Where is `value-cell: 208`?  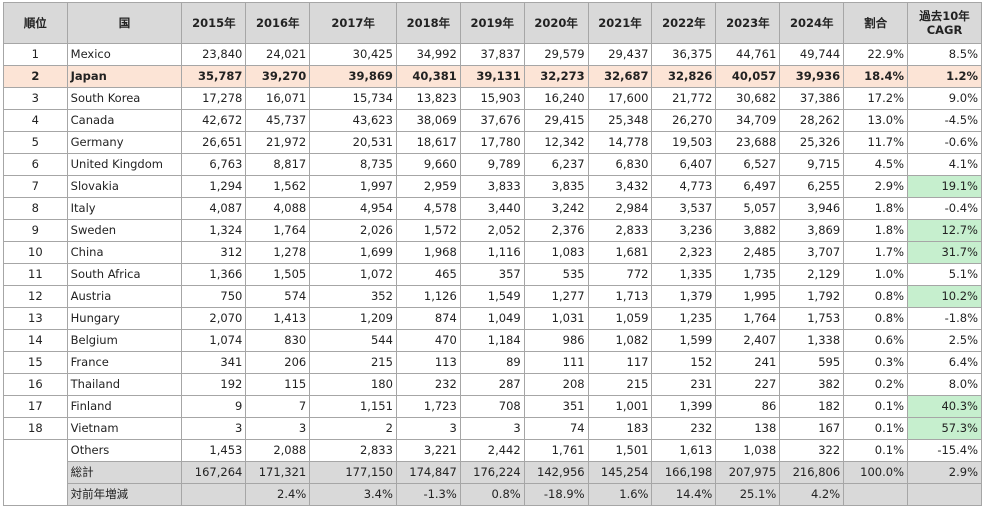 value-cell: 208 is located at coordinates (556, 384).